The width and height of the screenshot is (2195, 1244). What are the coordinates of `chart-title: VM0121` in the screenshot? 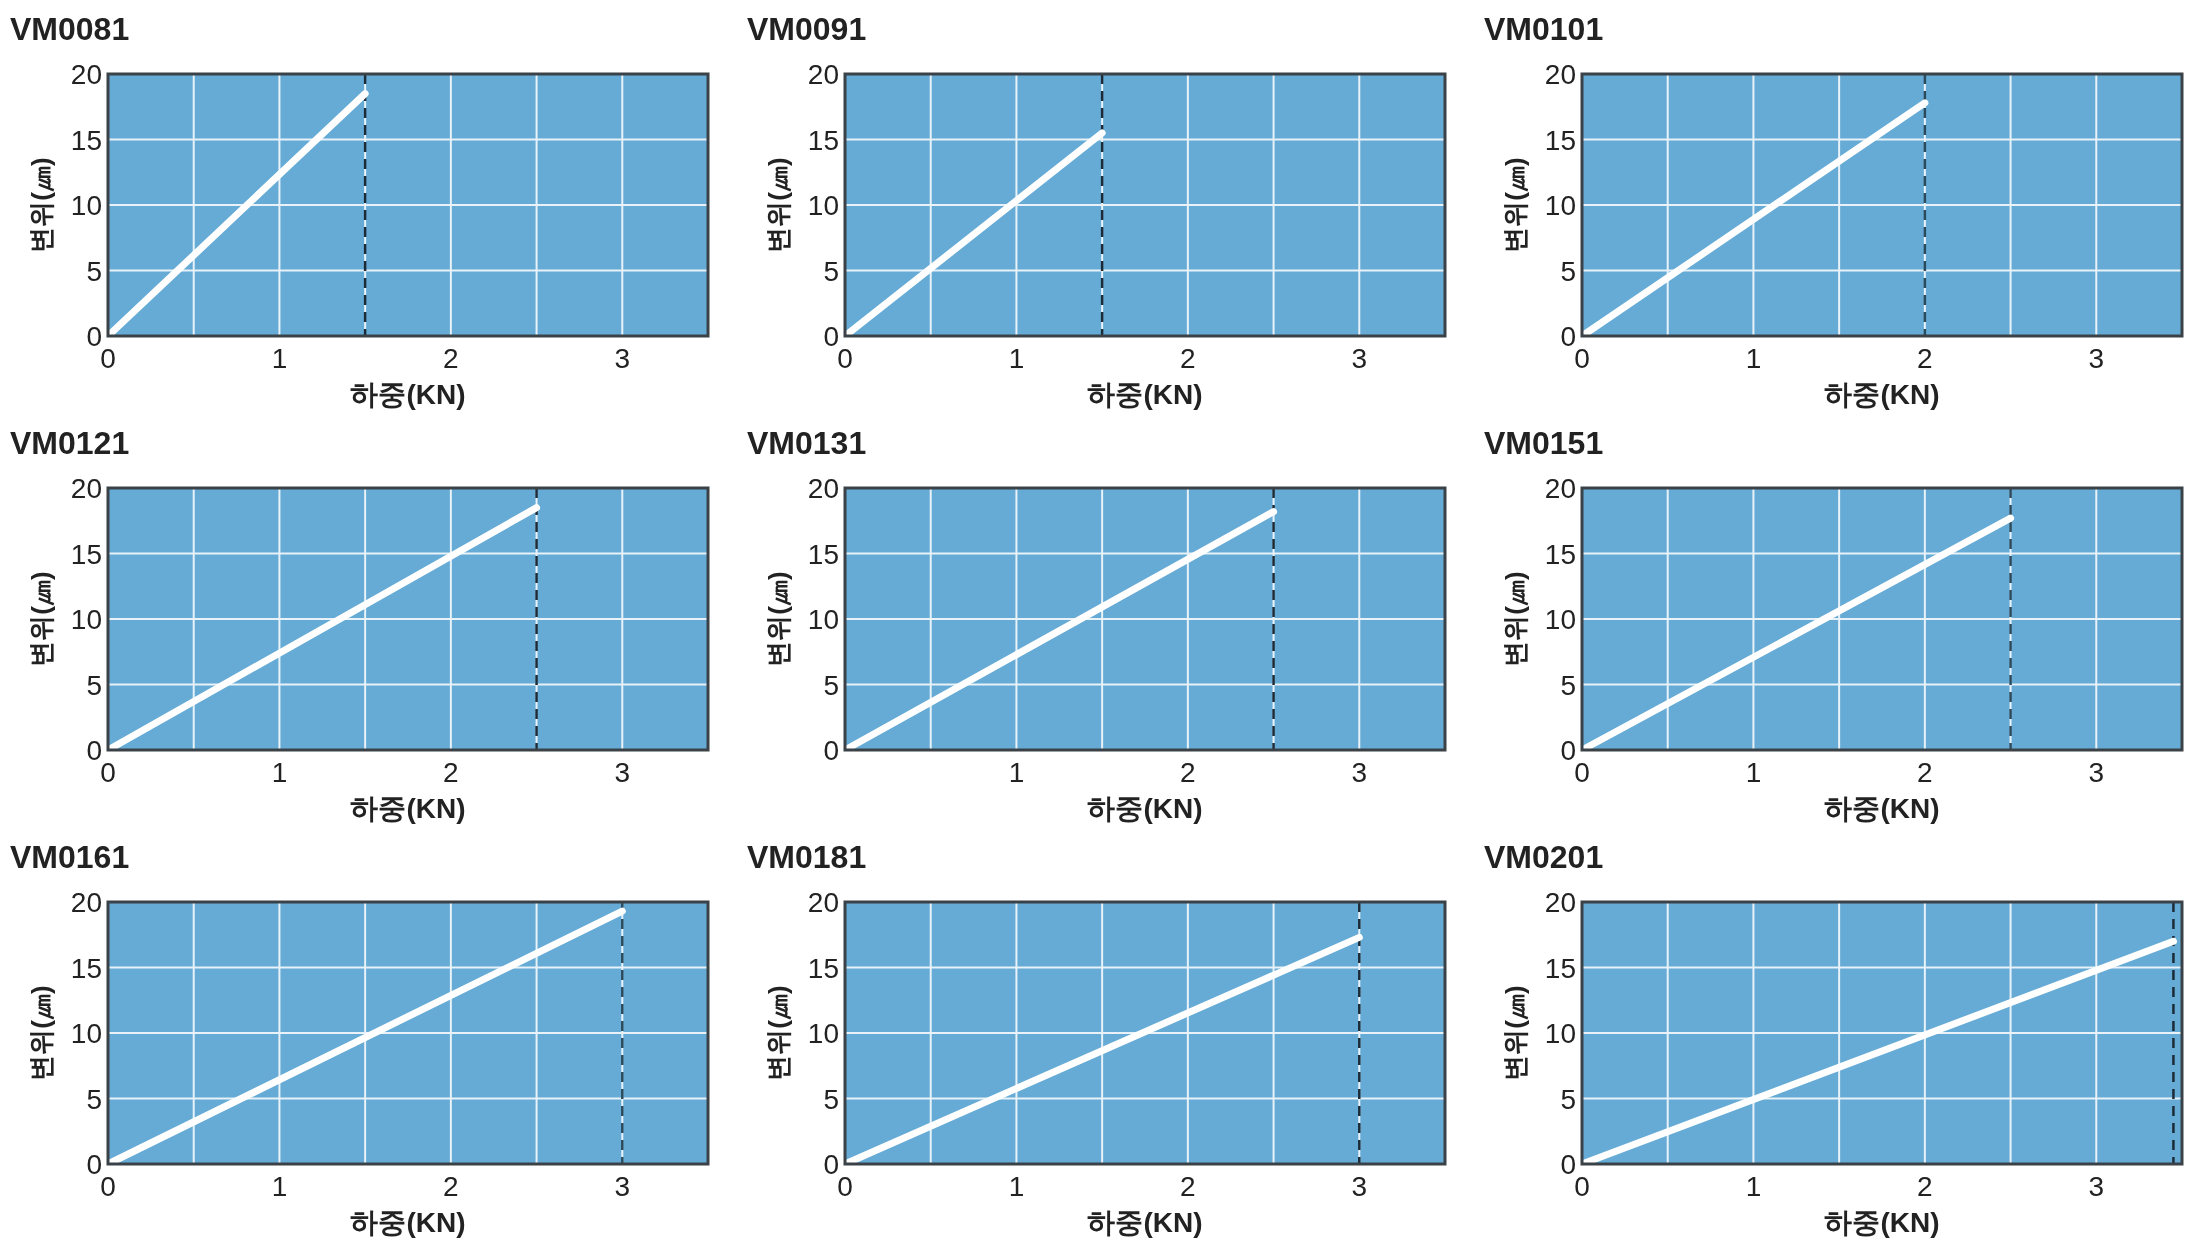 It's located at (70, 443).